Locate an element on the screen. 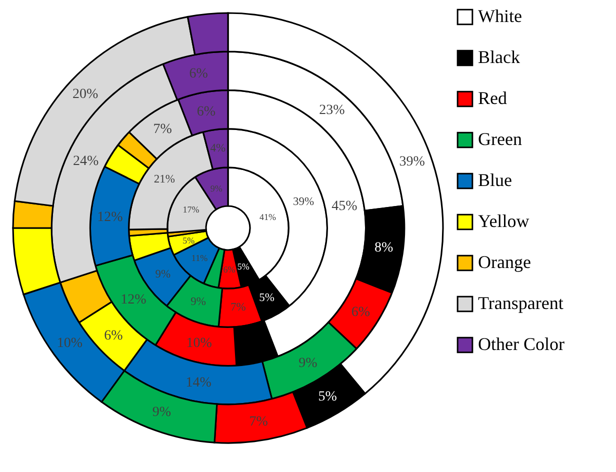  legend-label: Orange is located at coordinates (504, 262).